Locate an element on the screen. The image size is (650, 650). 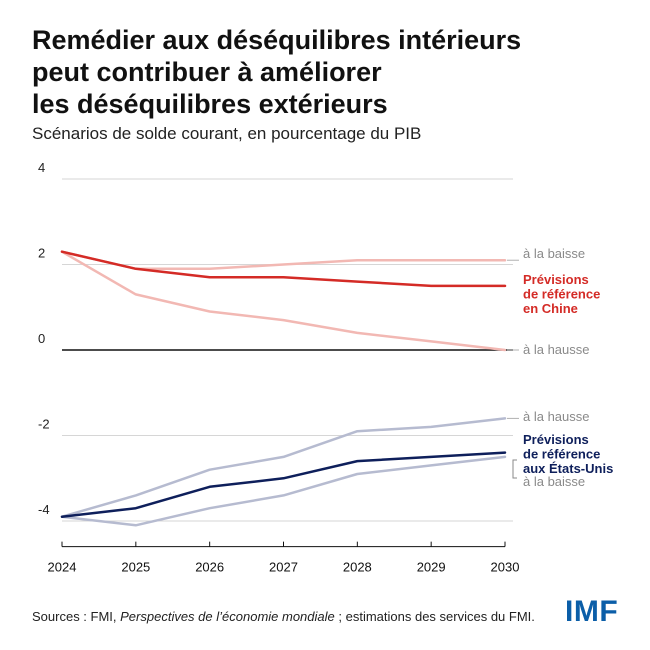
annotation-china-base: Prévisions de référence en Chine is located at coordinates (561, 294).